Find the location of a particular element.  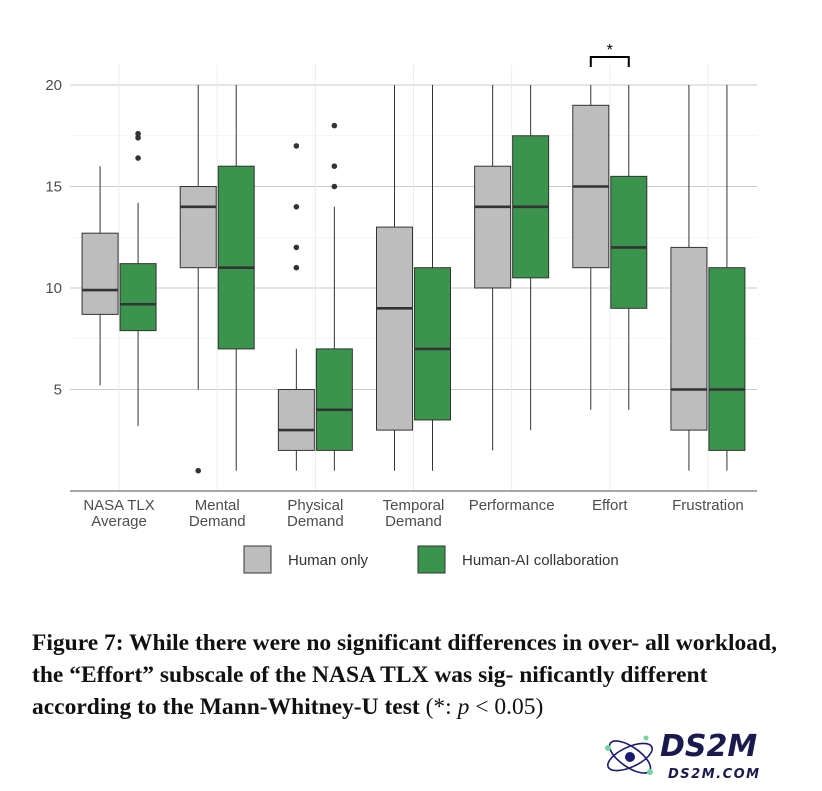

x-tick-label: Performance is located at coordinates (512, 505).